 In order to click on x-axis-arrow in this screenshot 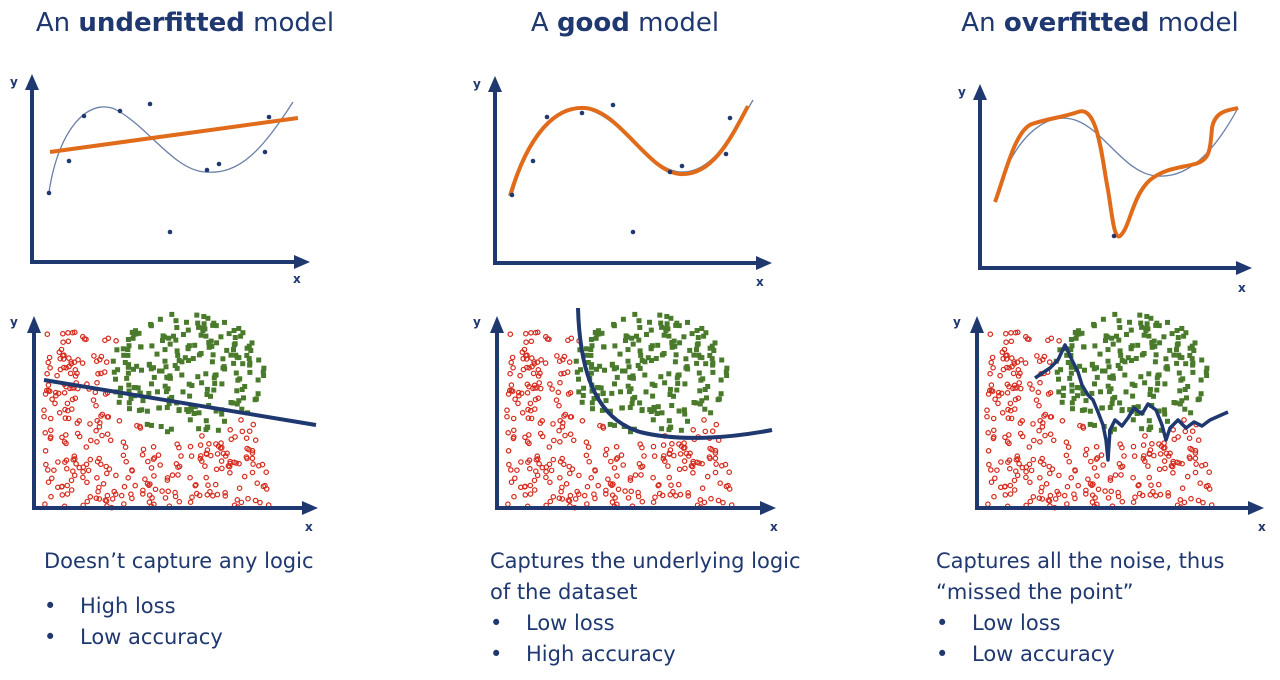, I will do `click(768, 508)`.